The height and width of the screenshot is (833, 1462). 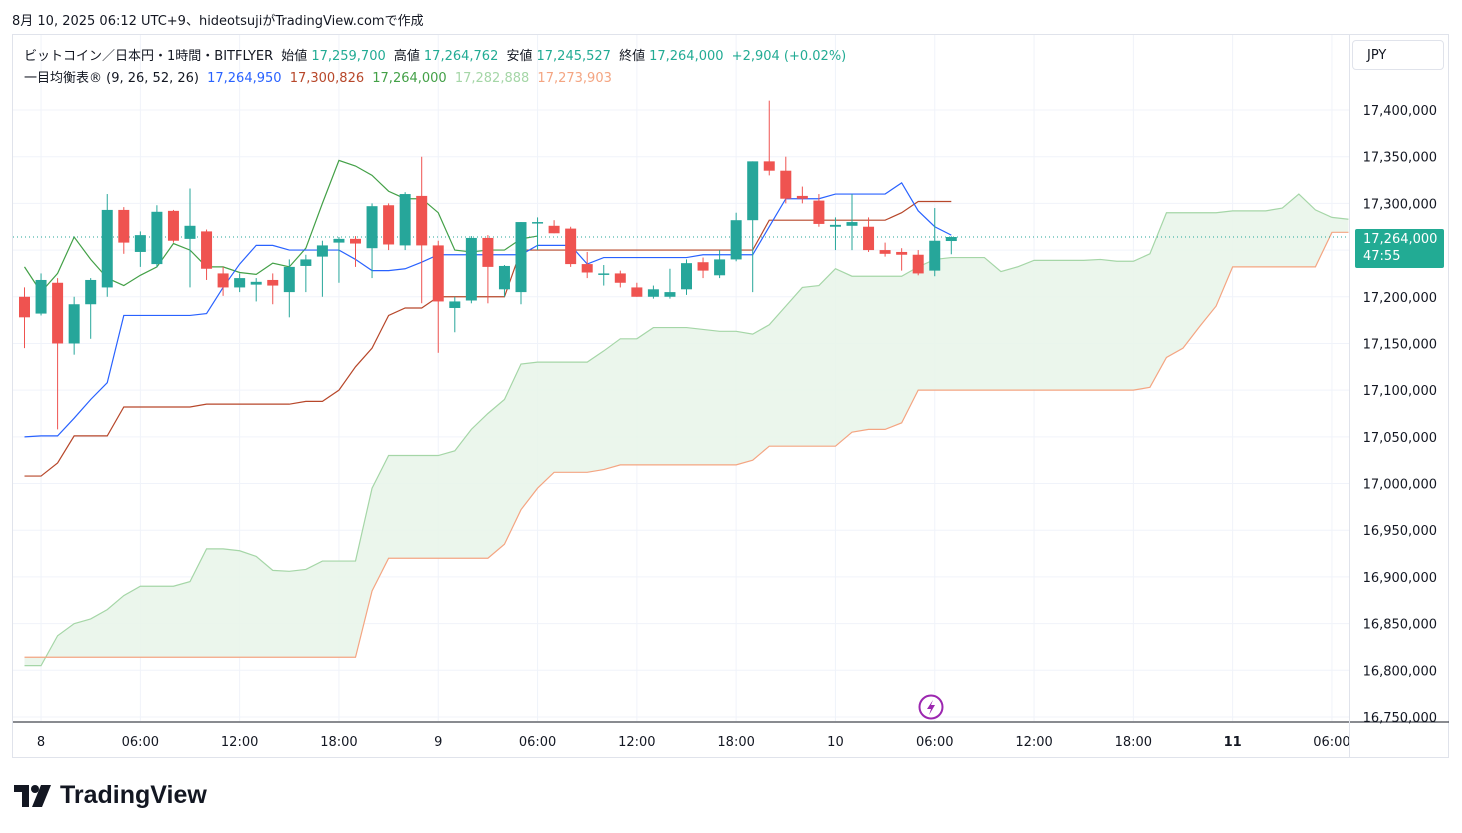 What do you see at coordinates (686, 56) in the screenshot?
I see `close-value: 17,264,000` at bounding box center [686, 56].